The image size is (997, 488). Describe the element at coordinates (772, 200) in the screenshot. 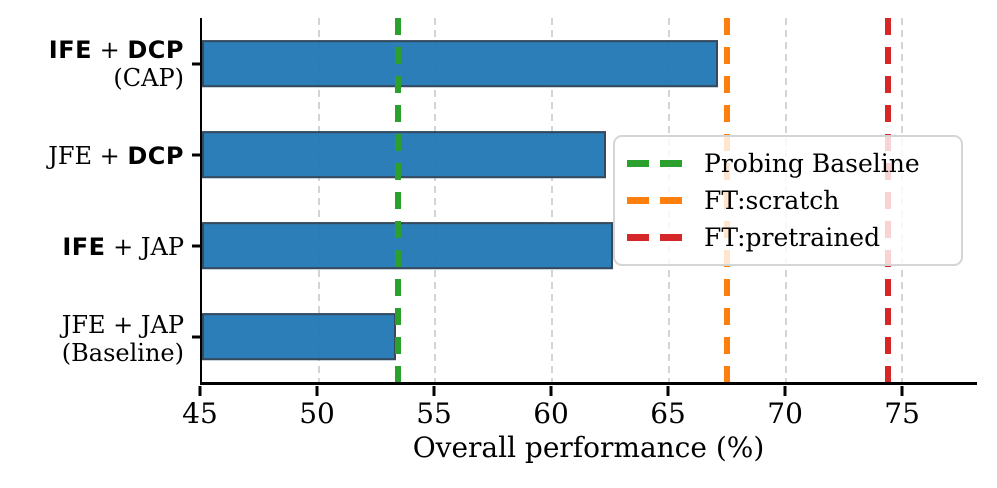

I see `legend-label: FT:scratch` at that location.